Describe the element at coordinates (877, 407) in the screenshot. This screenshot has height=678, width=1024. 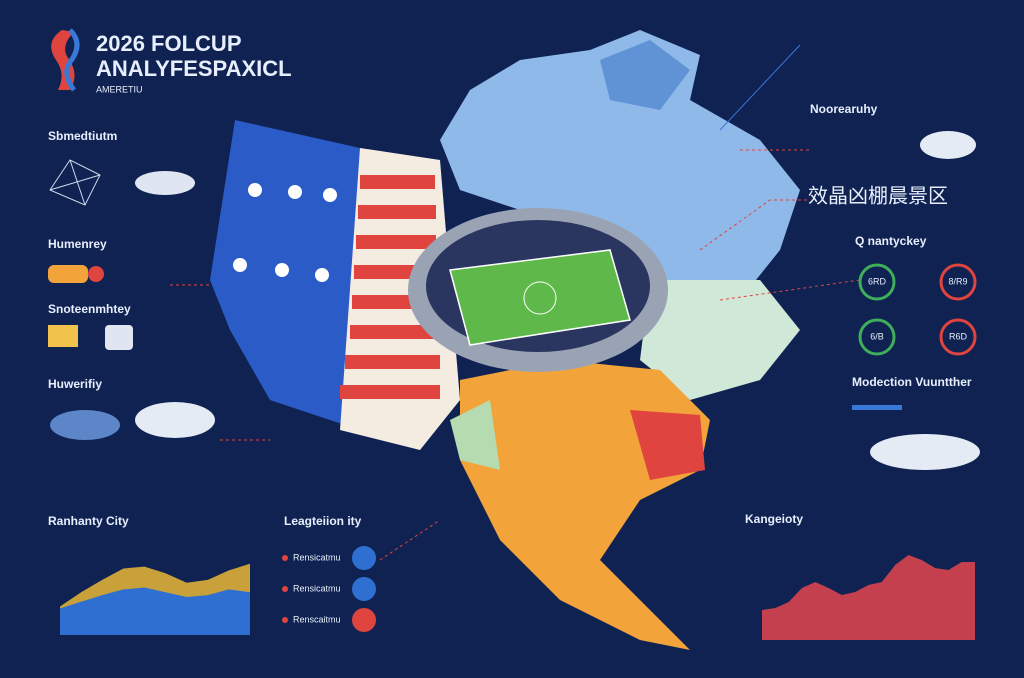
I see `bar-icon` at that location.